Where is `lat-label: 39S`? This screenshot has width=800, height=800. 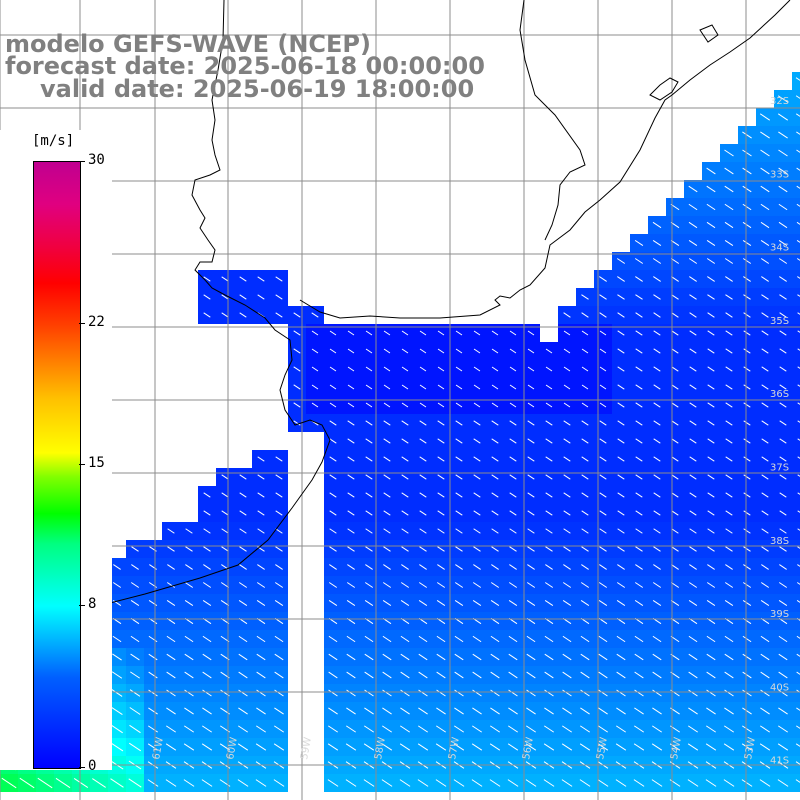
lat-label: 39S is located at coordinates (779, 614).